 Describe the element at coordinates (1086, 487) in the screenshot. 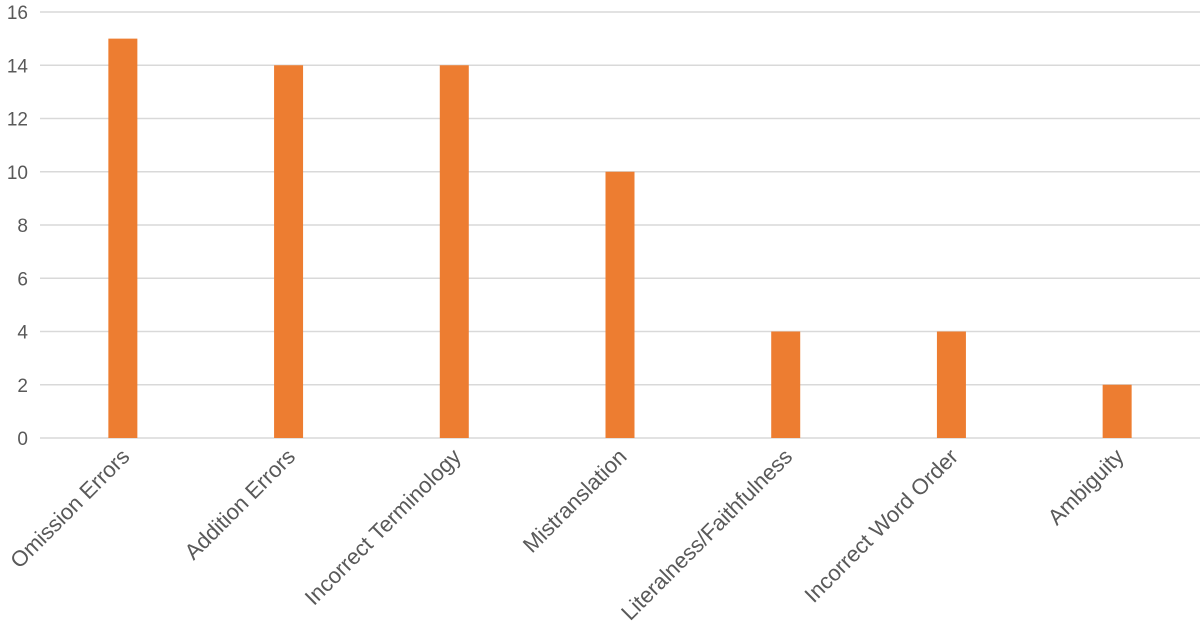

I see `x-tick-label: Ambiguity` at that location.